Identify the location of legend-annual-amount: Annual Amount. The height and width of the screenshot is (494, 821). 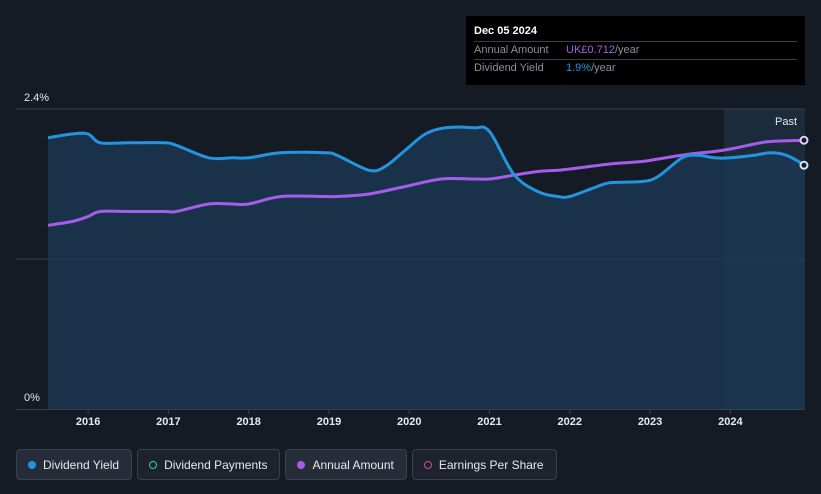
(346, 464).